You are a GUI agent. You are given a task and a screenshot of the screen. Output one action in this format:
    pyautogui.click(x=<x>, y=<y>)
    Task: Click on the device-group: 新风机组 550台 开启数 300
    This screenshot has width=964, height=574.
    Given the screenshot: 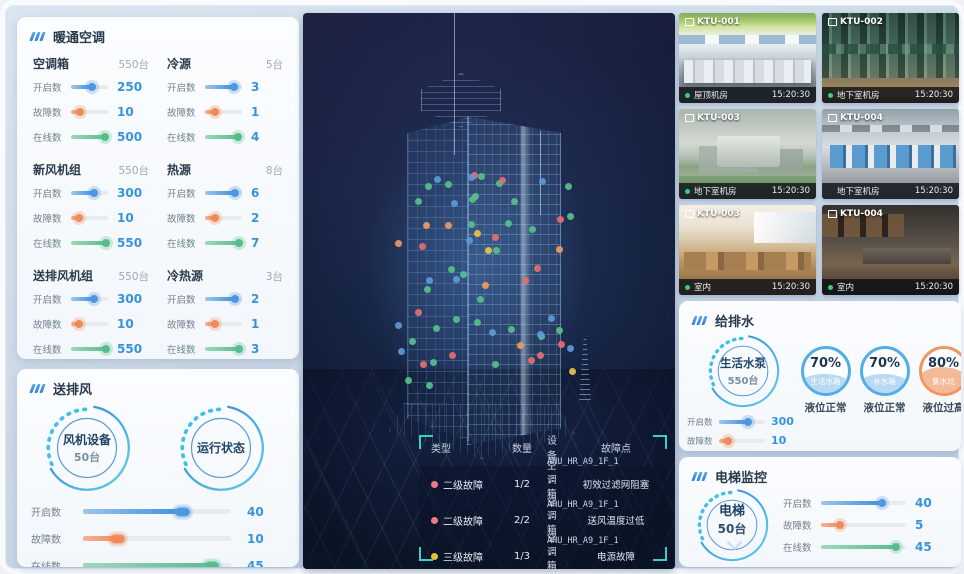 What is the action you would take?
    pyautogui.click(x=91, y=206)
    